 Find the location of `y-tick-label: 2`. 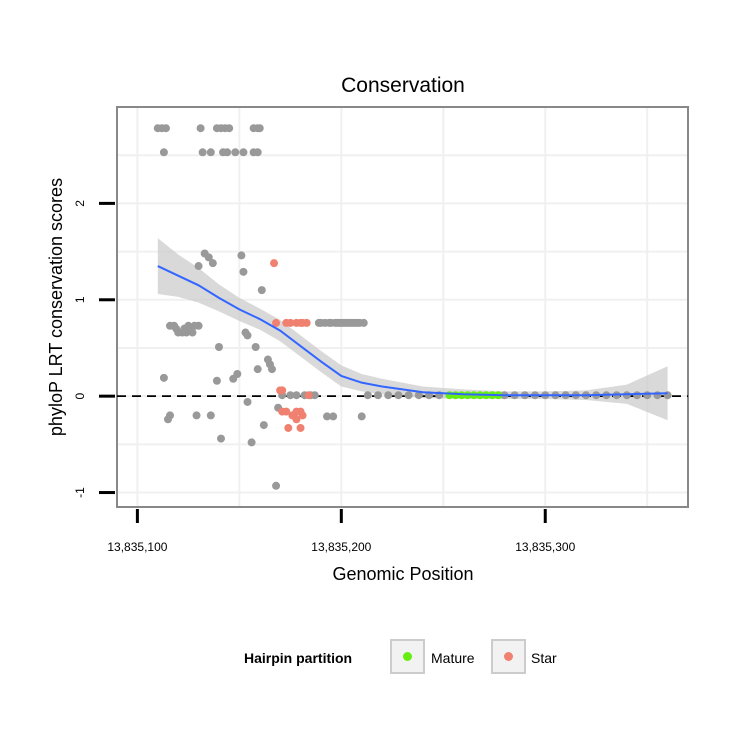

y-tick-label: 2 is located at coordinates (80, 203).